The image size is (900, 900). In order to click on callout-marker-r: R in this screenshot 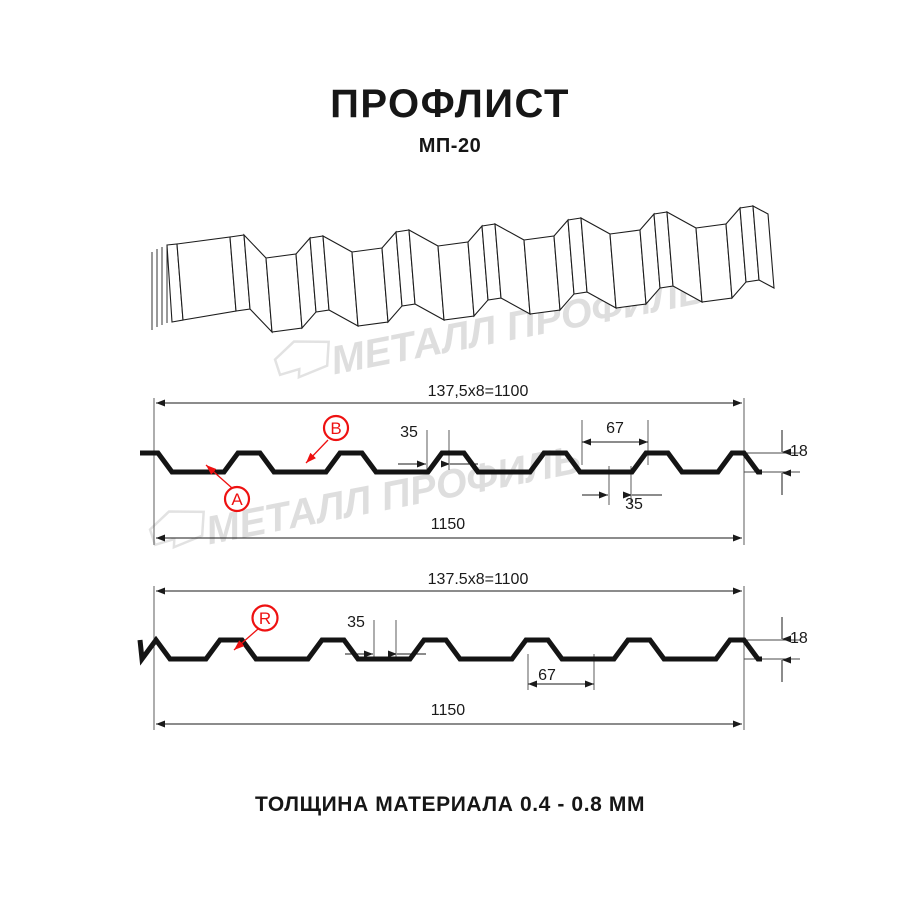, I will do `click(256, 627)`.